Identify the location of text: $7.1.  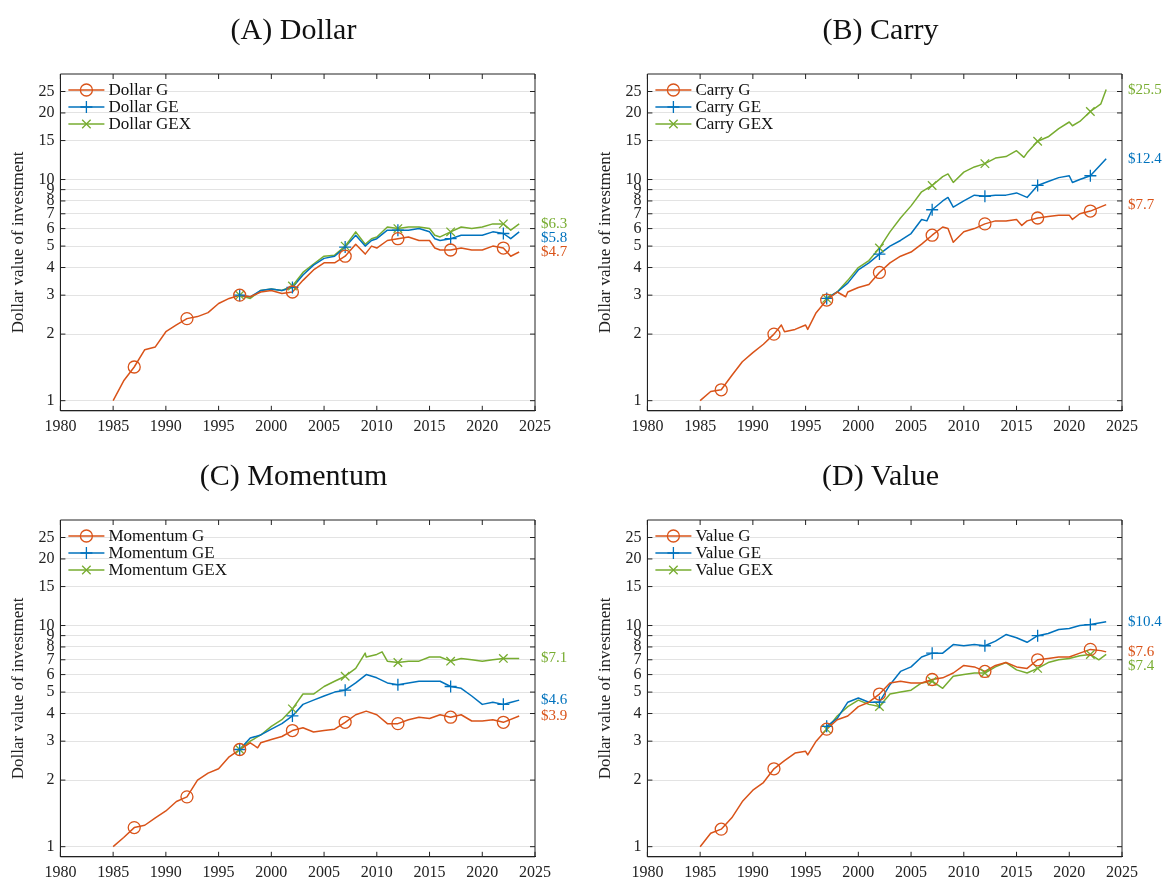
(554, 657).